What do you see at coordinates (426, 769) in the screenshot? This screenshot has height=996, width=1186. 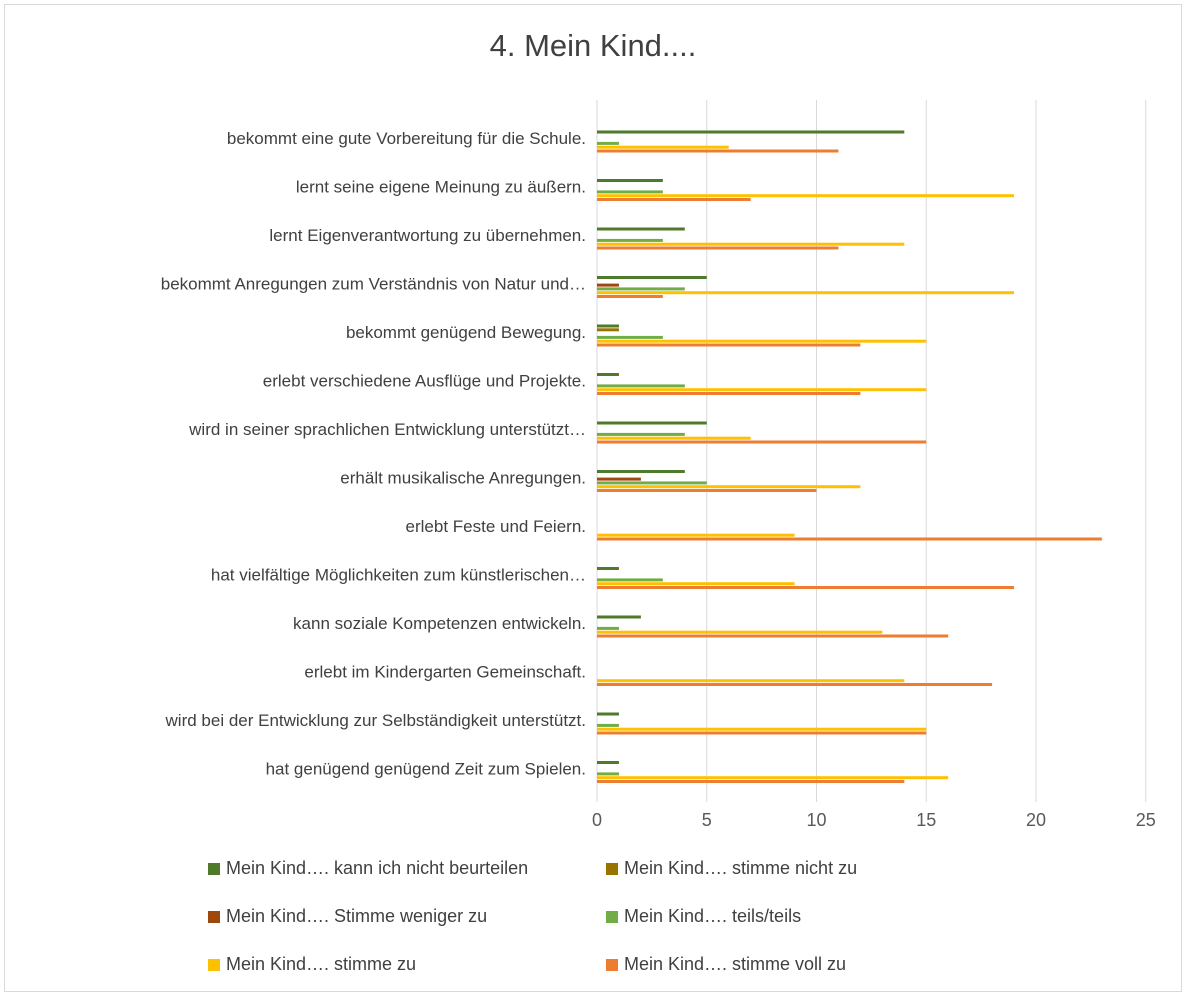 I see `category-label: hat genügend genügend Zeit zum Spielen.` at bounding box center [426, 769].